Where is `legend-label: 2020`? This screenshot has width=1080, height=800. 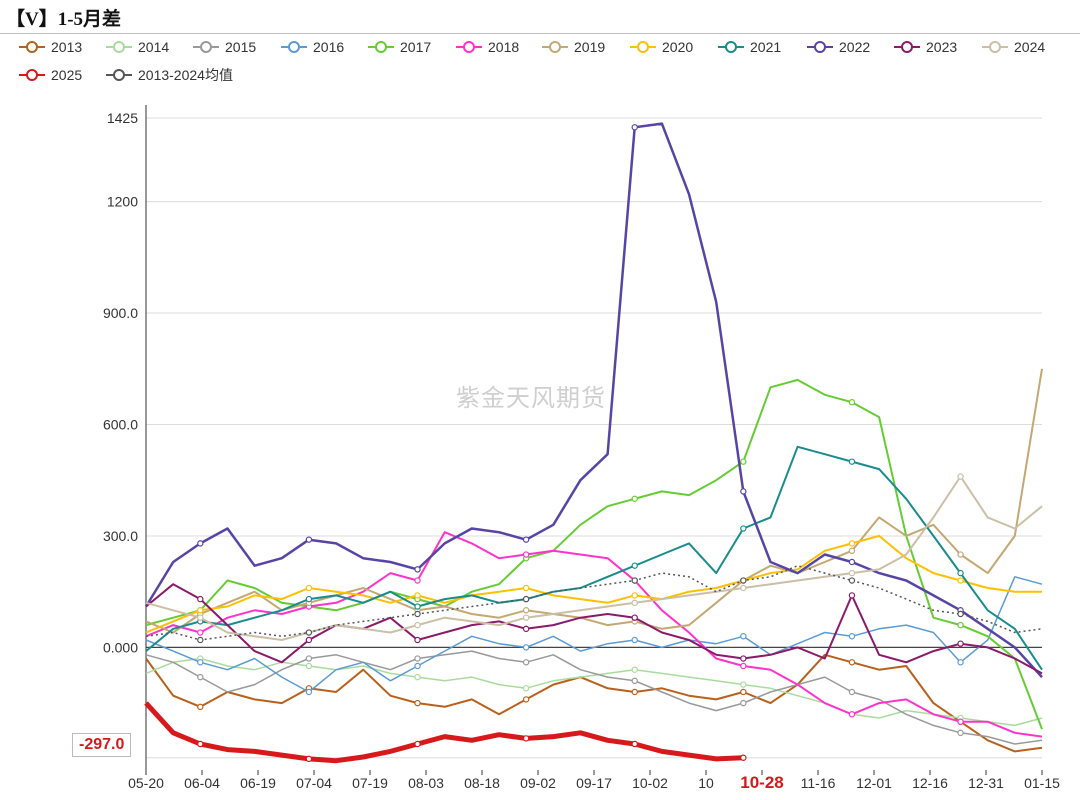
legend-label: 2020 is located at coordinates (678, 47).